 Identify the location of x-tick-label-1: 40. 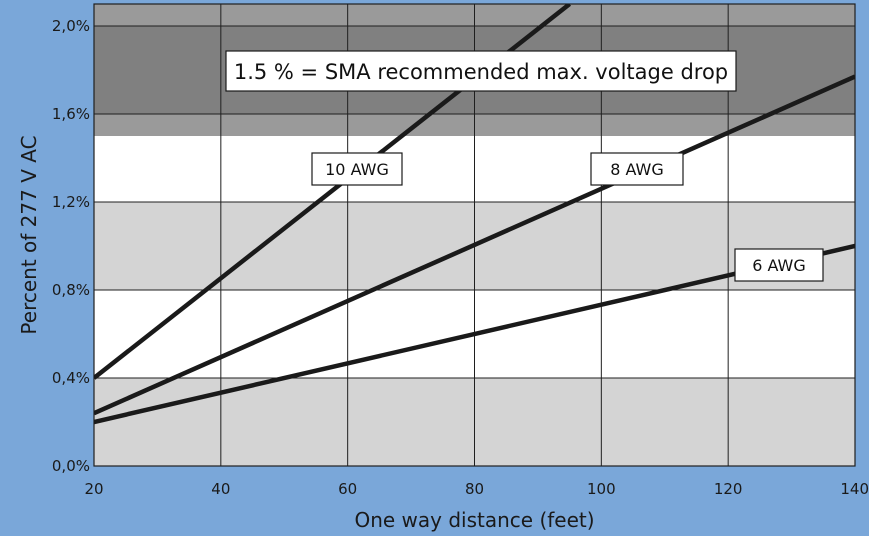
(220, 489).